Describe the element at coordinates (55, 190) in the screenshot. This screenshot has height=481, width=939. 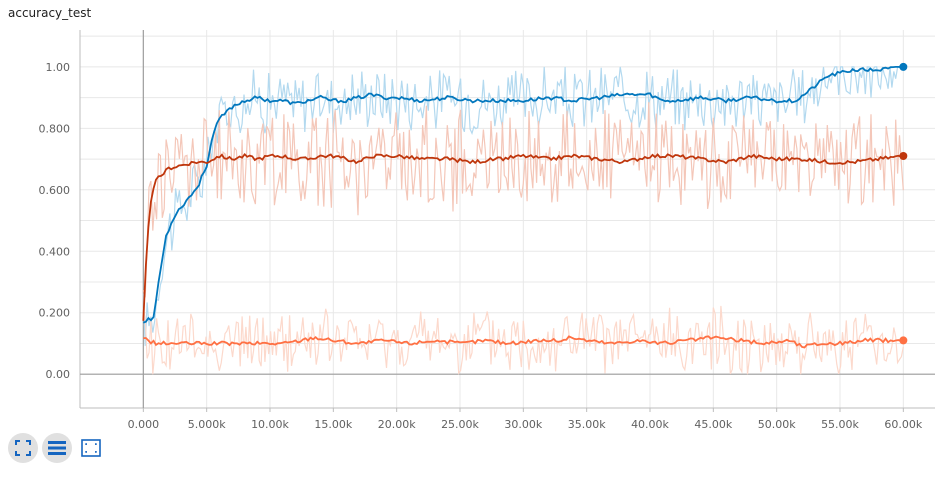
I see `y-tick-label: 0.600` at that location.